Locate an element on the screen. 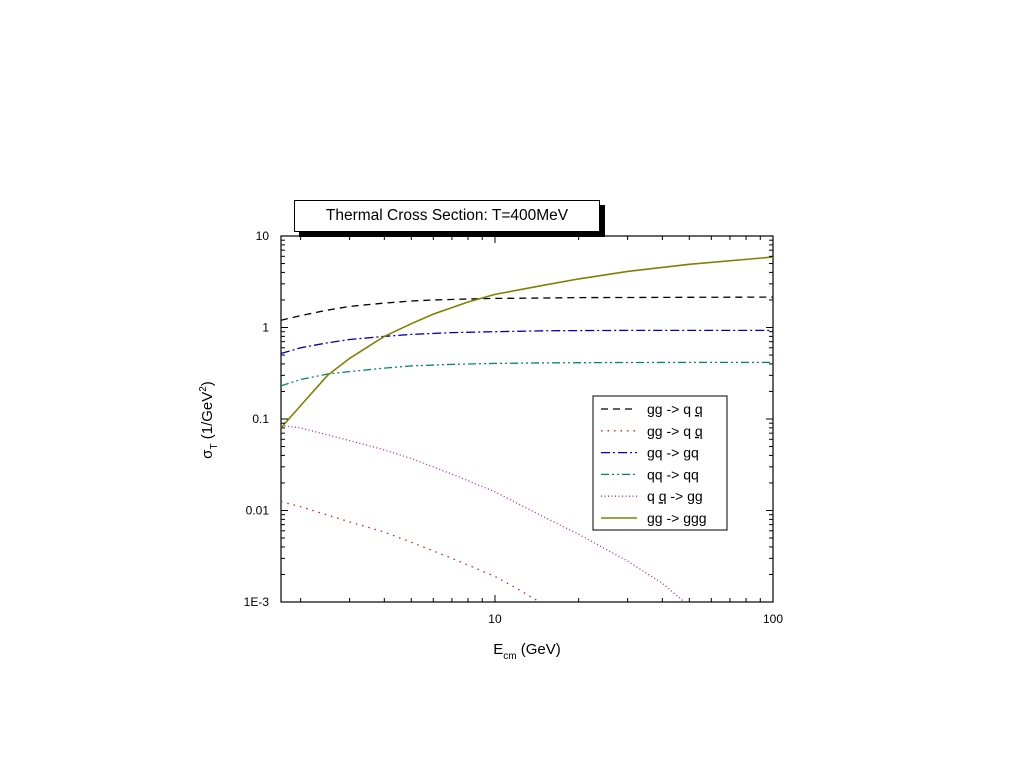 The height and width of the screenshot is (768, 1024). chart-title: Thermal Cross Section: T=400MeV is located at coordinates (447, 215).